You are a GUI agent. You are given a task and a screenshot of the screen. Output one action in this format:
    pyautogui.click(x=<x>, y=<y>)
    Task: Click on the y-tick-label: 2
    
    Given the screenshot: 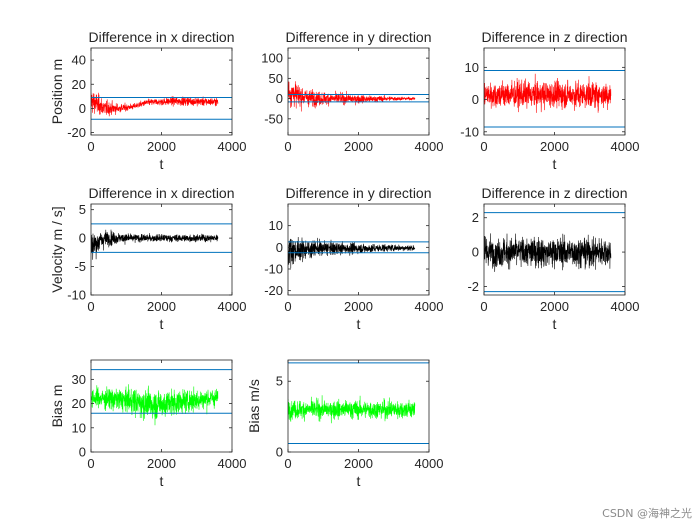 What is the action you would take?
    pyautogui.click(x=475, y=217)
    